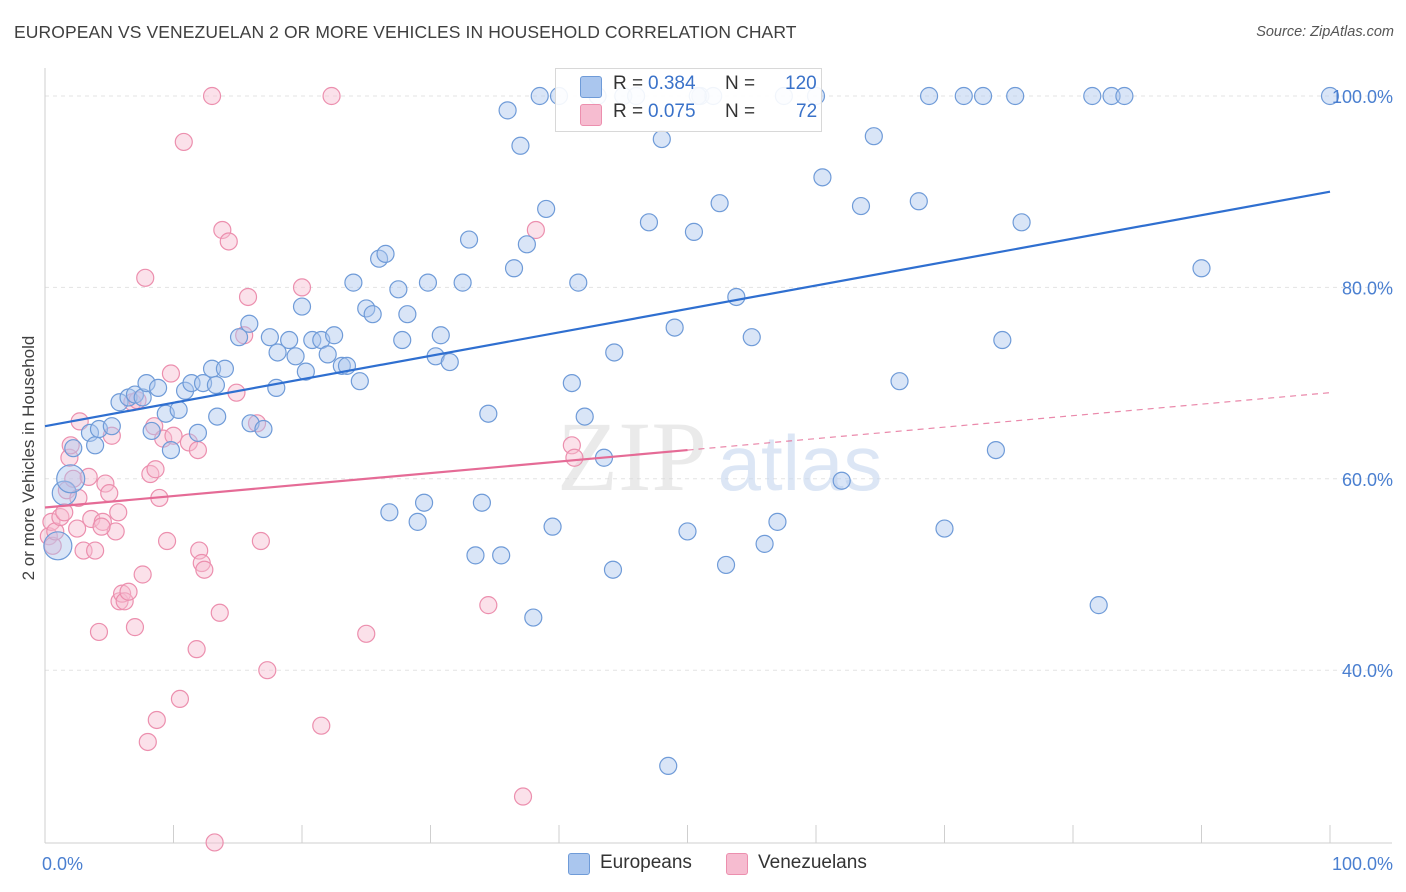 The width and height of the screenshot is (1406, 892). Describe the element at coordinates (688, 100) in the screenshot. I see `stats-legend: R = 0.384 N = 120 R = 0.075 N = 72` at that location.